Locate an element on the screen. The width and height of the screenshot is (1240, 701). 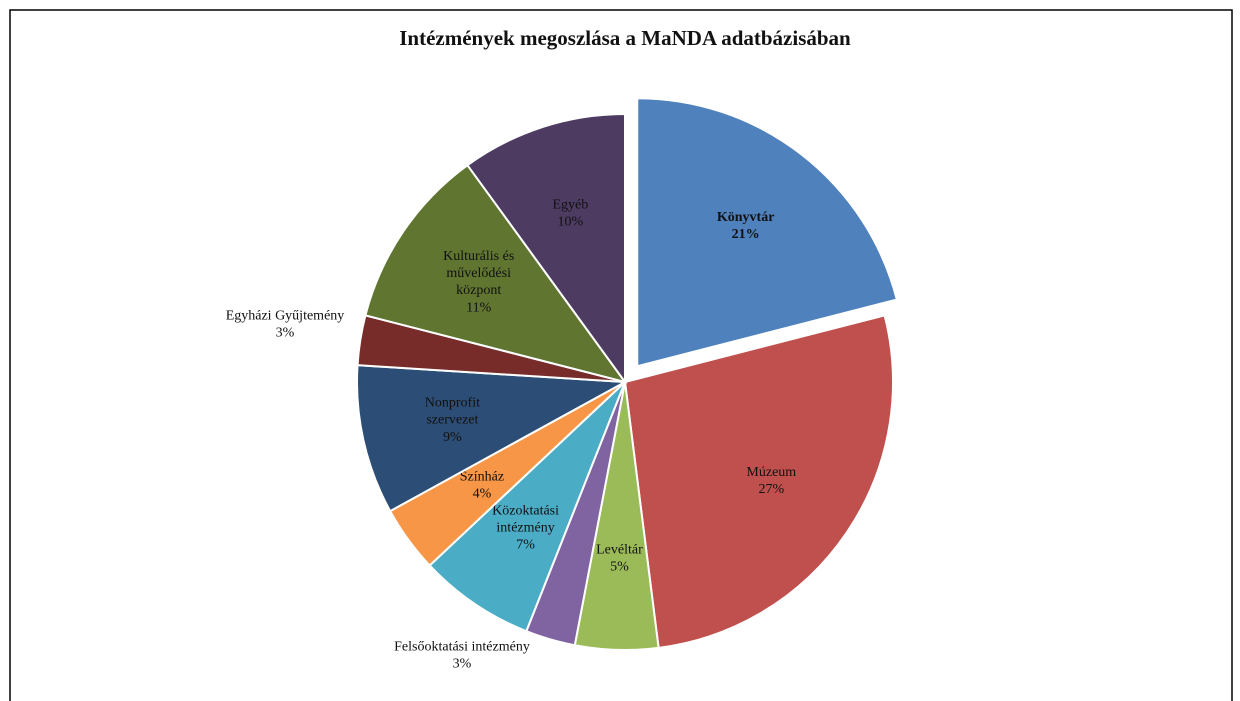
slice-label: Színház is located at coordinates (482, 477).